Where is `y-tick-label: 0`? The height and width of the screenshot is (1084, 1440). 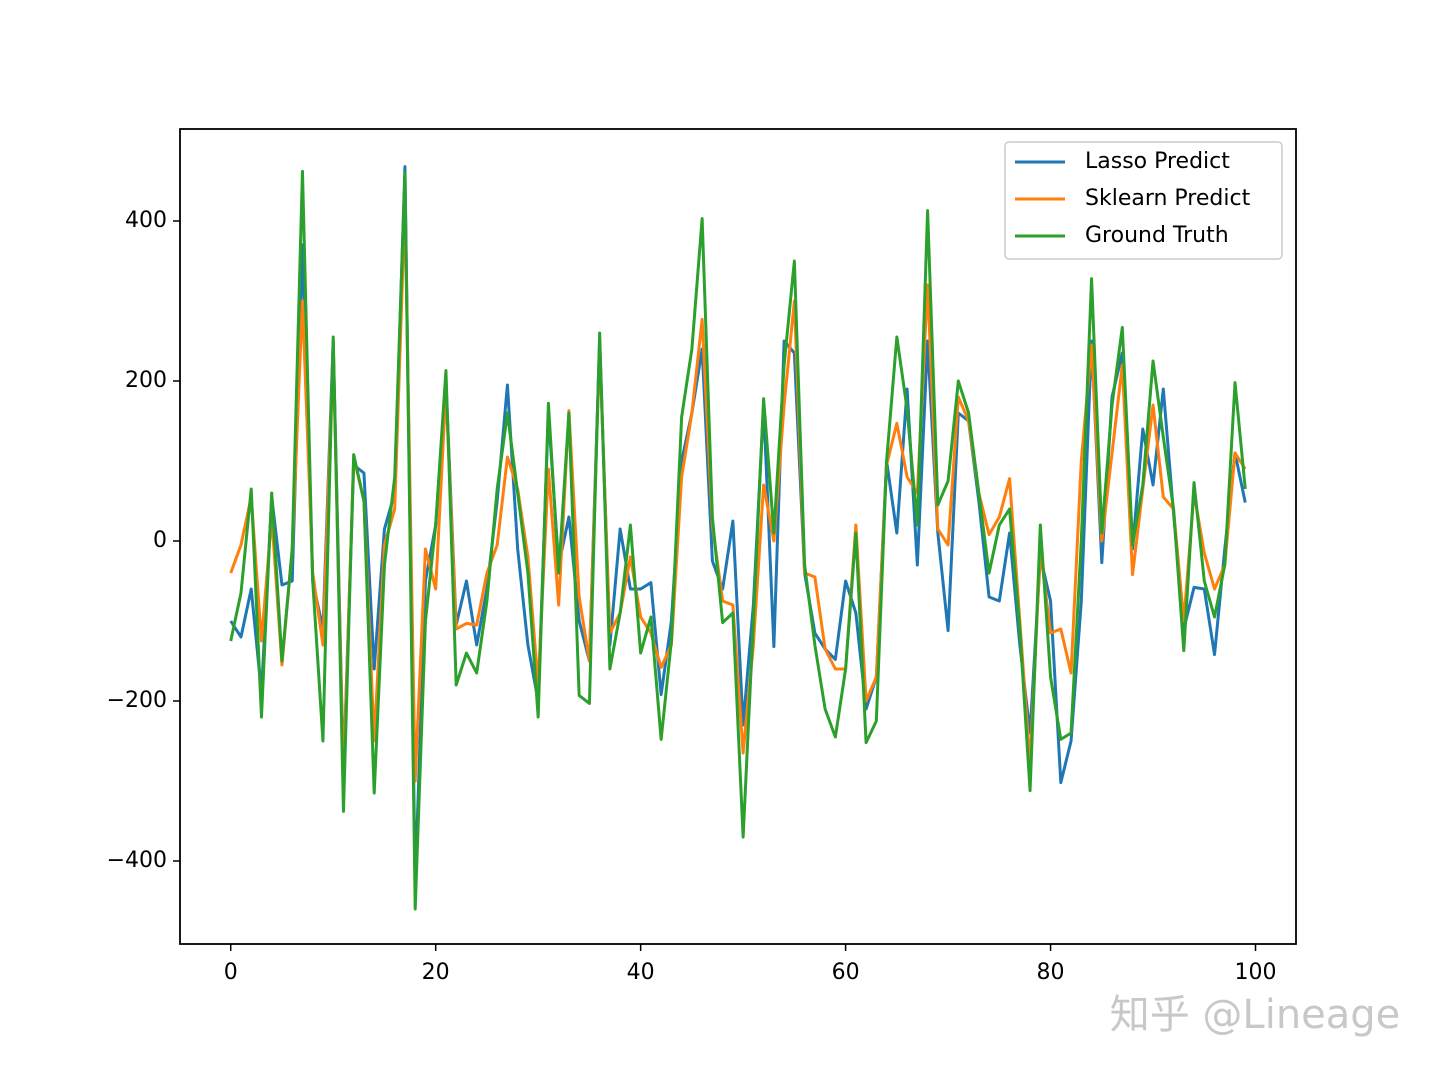
y-tick-label: 0 is located at coordinates (160, 540).